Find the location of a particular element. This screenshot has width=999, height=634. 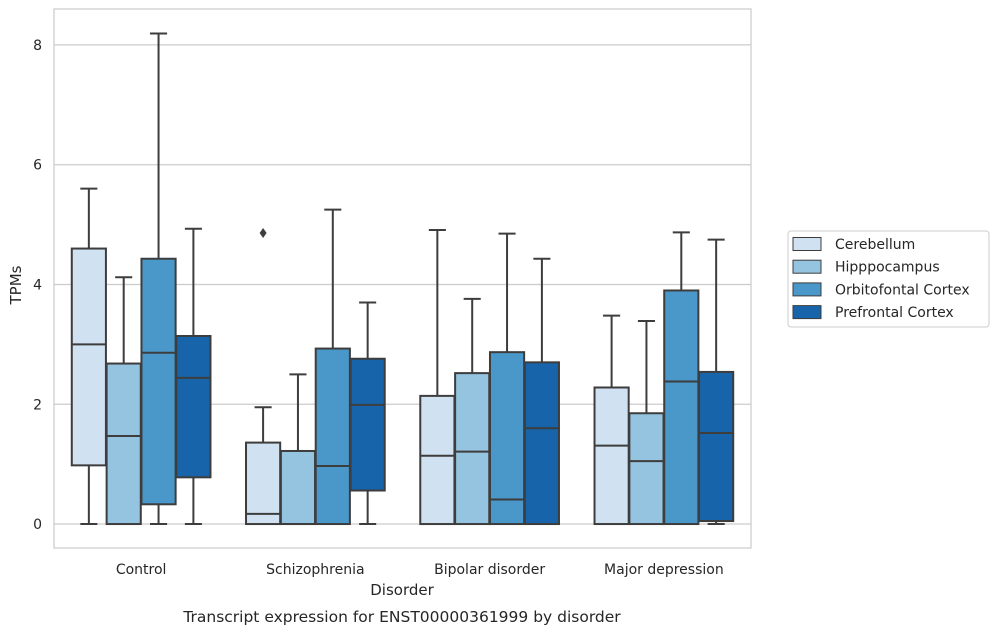

x-tick-label: Major depression is located at coordinates (664, 570).